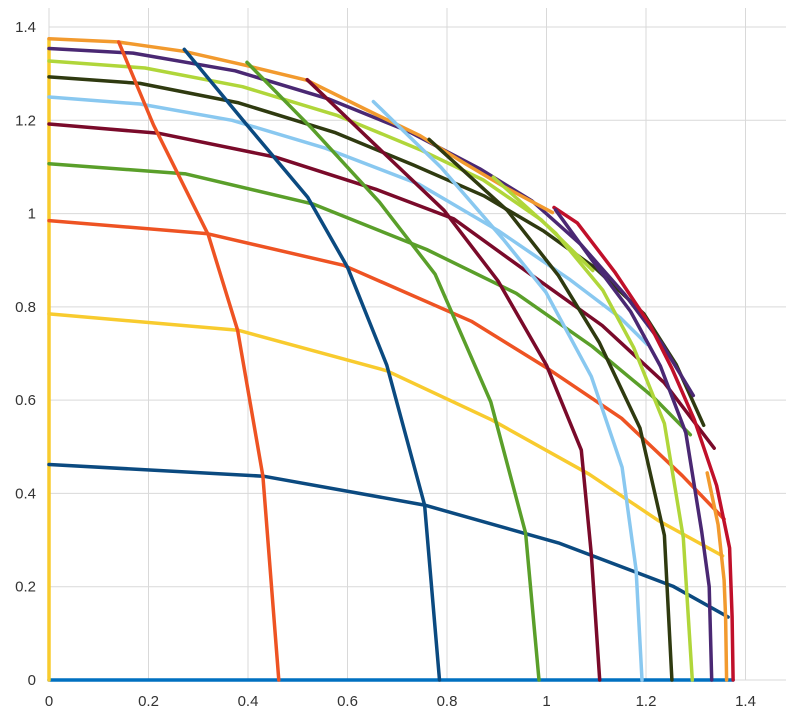  What do you see at coordinates (25, 120) in the screenshot?
I see `y-tick-label: 1.2` at bounding box center [25, 120].